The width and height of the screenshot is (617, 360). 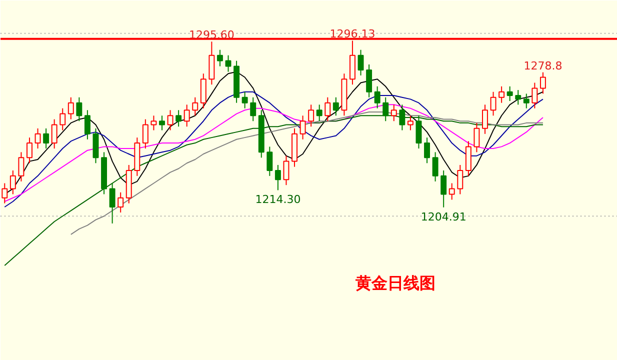 What do you see at coordinates (443, 217) in the screenshot?
I see `annotation: 1204.91` at bounding box center [443, 217].